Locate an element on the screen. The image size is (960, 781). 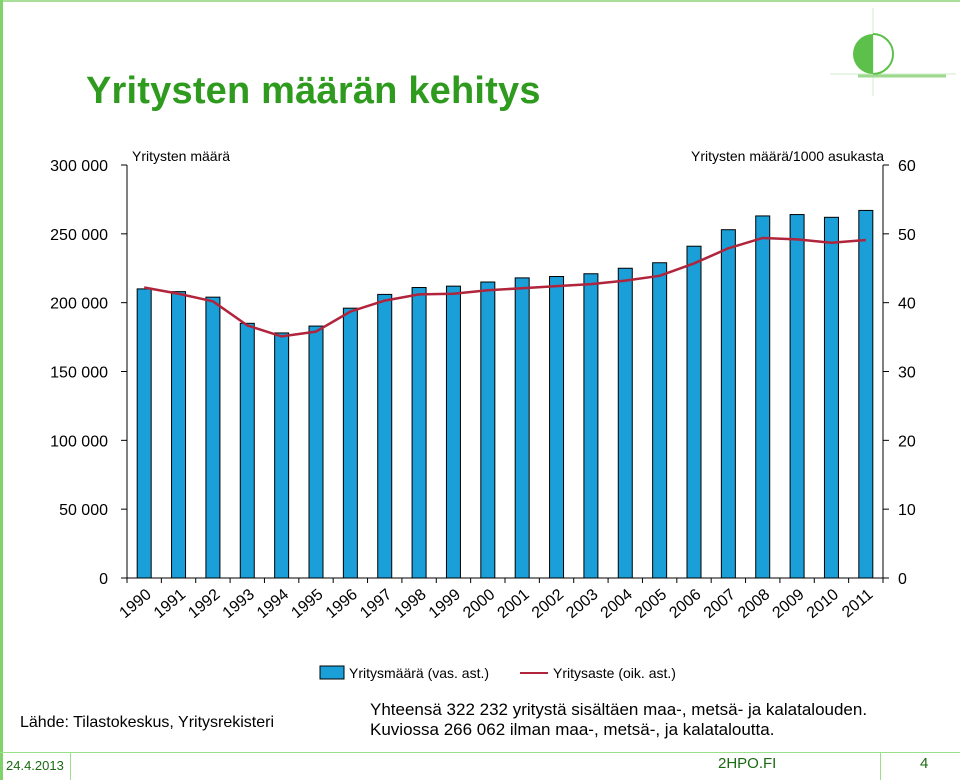
x-tick-label: 1998 is located at coordinates (410, 604).